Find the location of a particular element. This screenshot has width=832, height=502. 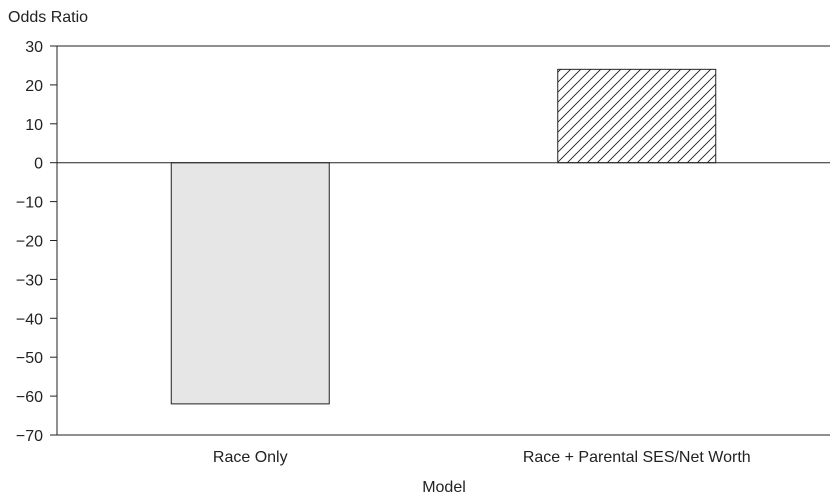

y-tick-label: −20 is located at coordinates (29, 242).